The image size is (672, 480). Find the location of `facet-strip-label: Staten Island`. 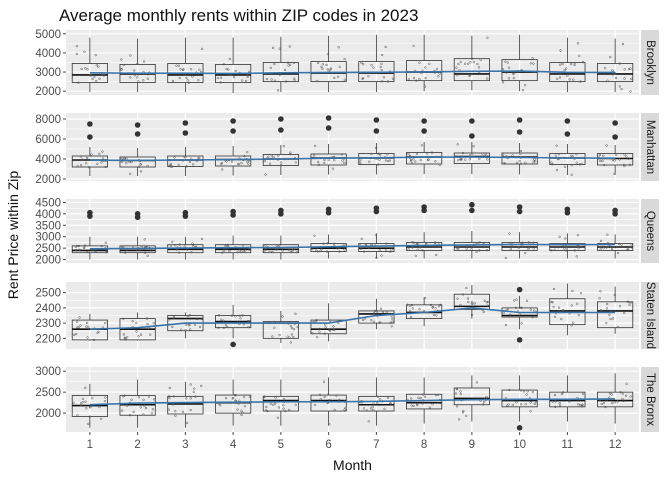

facet-strip-label: Staten Island is located at coordinates (650, 315).